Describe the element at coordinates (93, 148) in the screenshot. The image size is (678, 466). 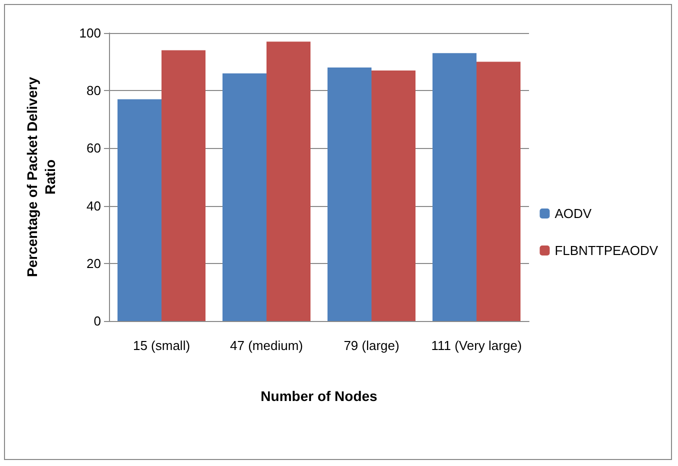
I see `y-tick-label: 60` at that location.